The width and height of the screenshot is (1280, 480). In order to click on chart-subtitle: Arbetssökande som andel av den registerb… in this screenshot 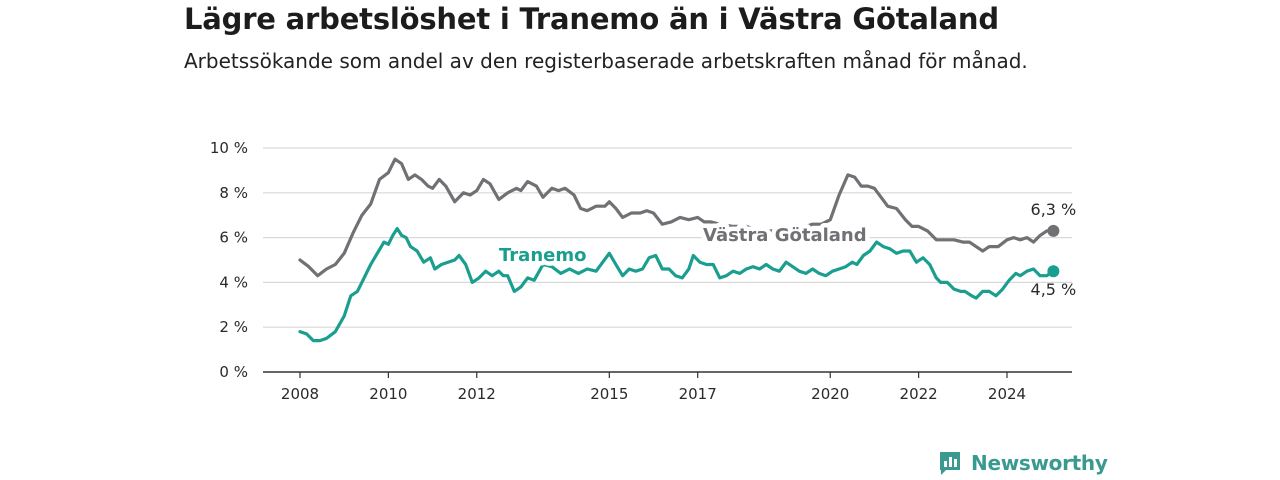, I will do `click(606, 61)`.